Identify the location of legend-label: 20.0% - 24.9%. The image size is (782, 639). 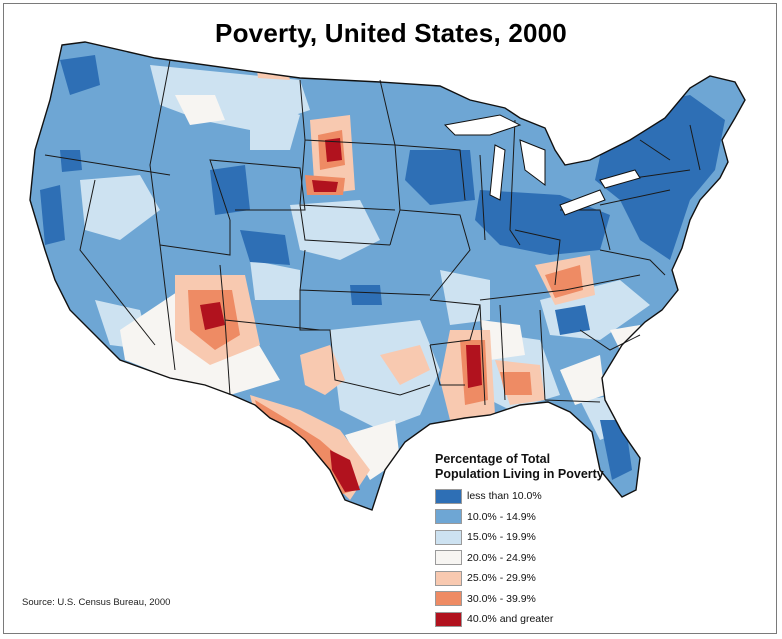
(501, 557).